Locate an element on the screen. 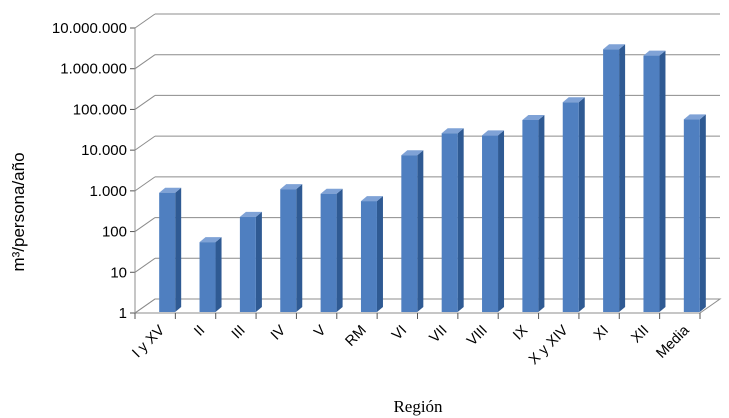 The height and width of the screenshot is (418, 729). x-tick-label: VIII is located at coordinates (477, 336).